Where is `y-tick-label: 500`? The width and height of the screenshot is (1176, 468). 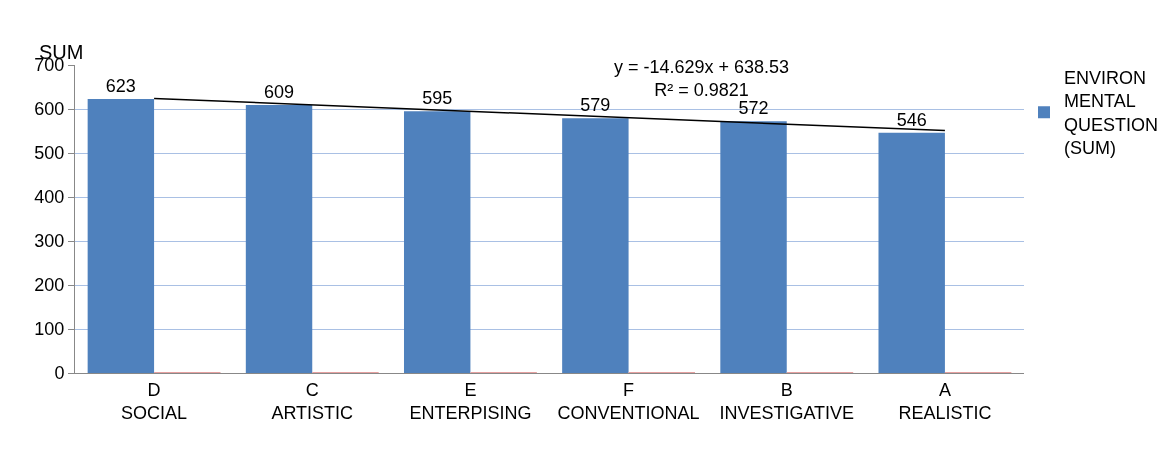
y-tick-label: 500 is located at coordinates (49, 153).